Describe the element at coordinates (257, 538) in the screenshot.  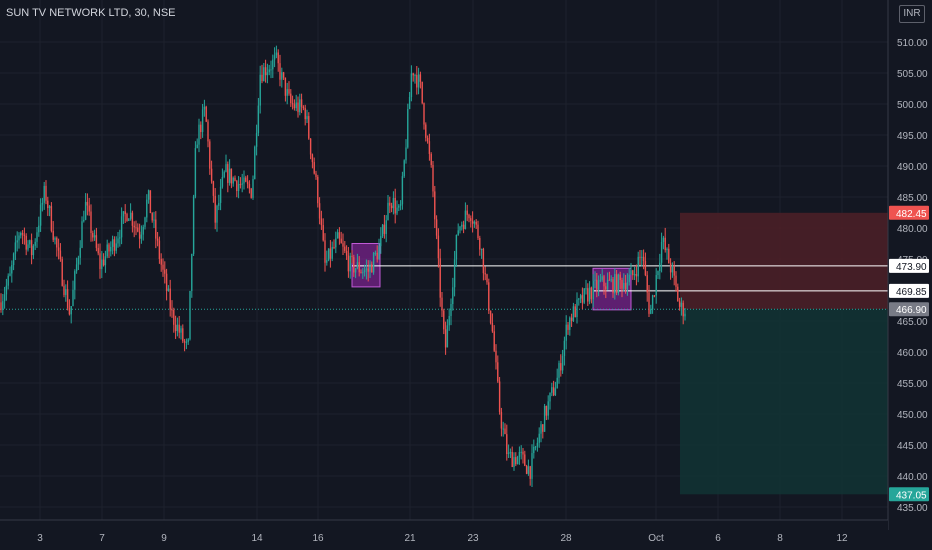
I see `x-tick-label: 14` at that location.